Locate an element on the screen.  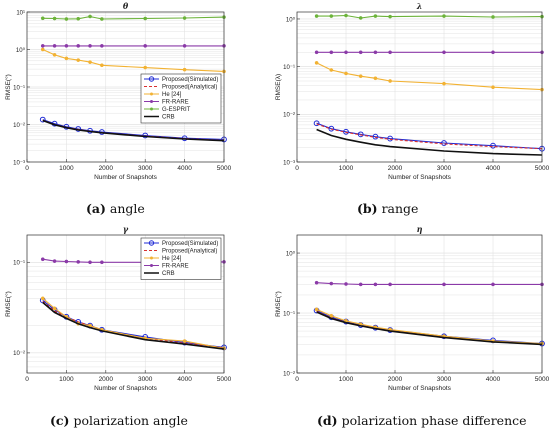
y-tick-label: 10¹ is located at coordinates (20, 13).